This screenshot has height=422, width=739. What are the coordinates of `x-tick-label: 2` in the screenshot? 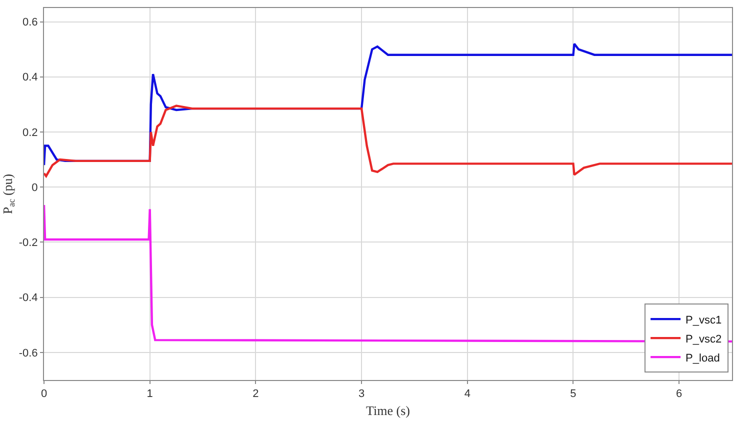 It's located at (255, 394).